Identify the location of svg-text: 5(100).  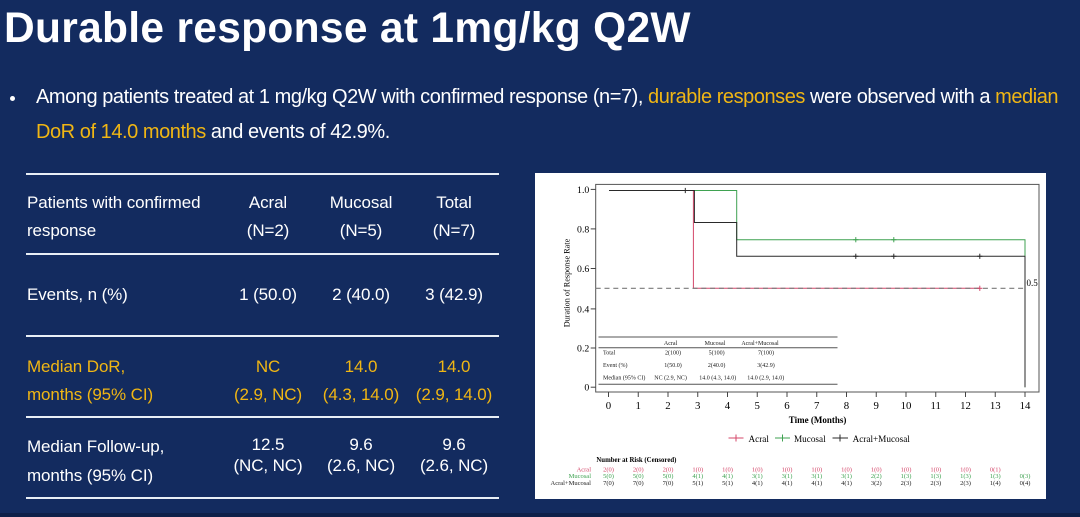
(717, 353).